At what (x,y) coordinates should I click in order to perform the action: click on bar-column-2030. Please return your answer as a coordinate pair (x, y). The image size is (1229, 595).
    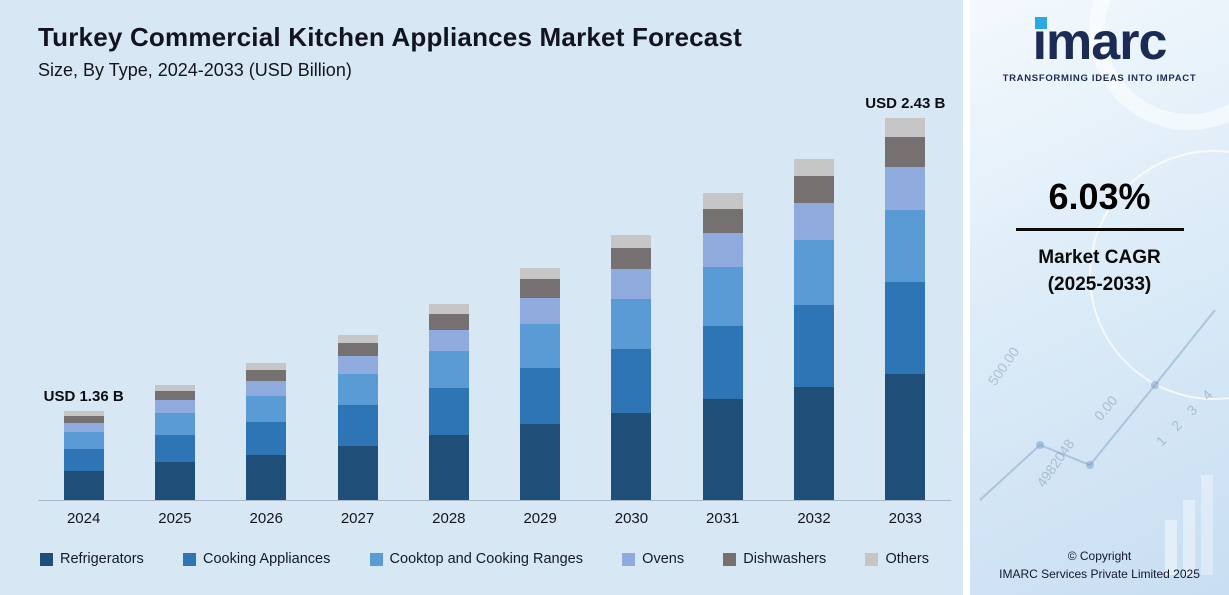
    Looking at the image, I should click on (631, 297).